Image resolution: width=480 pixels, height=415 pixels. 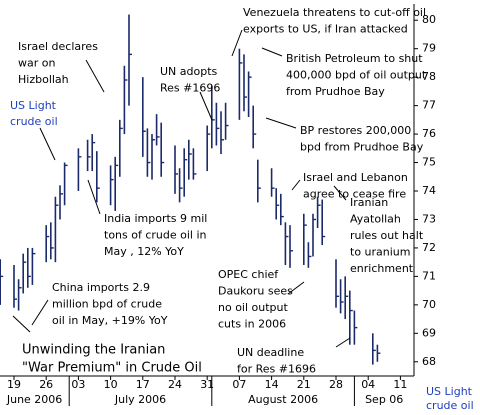 I want to click on annotation-text: Daukoru sees, so click(x=255, y=291).